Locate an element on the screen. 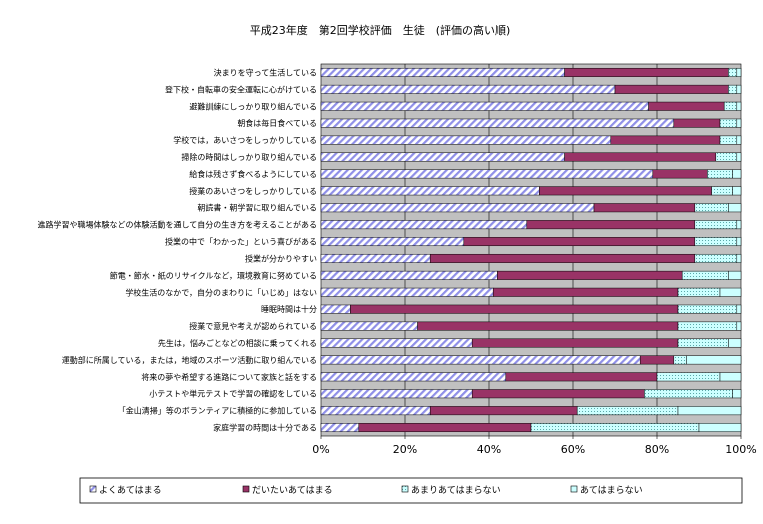 This screenshot has width=763, height=524. category-label: 家庭学習の時間は十分である is located at coordinates (265, 428).